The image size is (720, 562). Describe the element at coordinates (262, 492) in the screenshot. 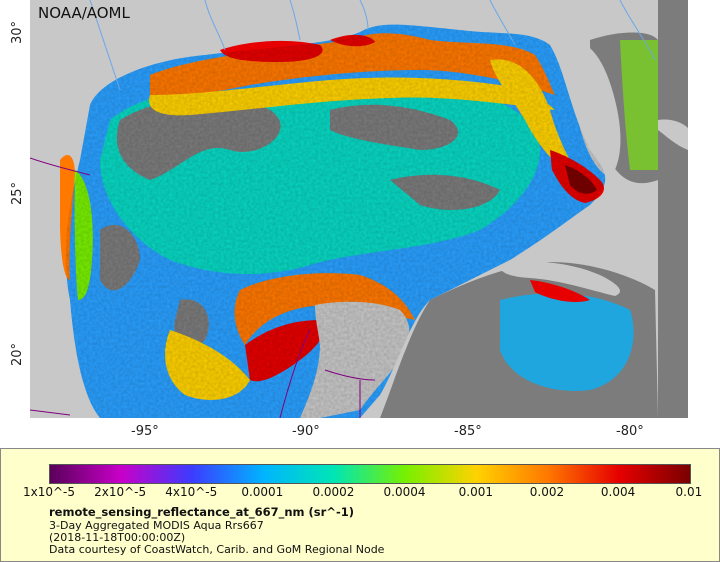

I see `colorbar-tick-label: 0.0001` at that location.